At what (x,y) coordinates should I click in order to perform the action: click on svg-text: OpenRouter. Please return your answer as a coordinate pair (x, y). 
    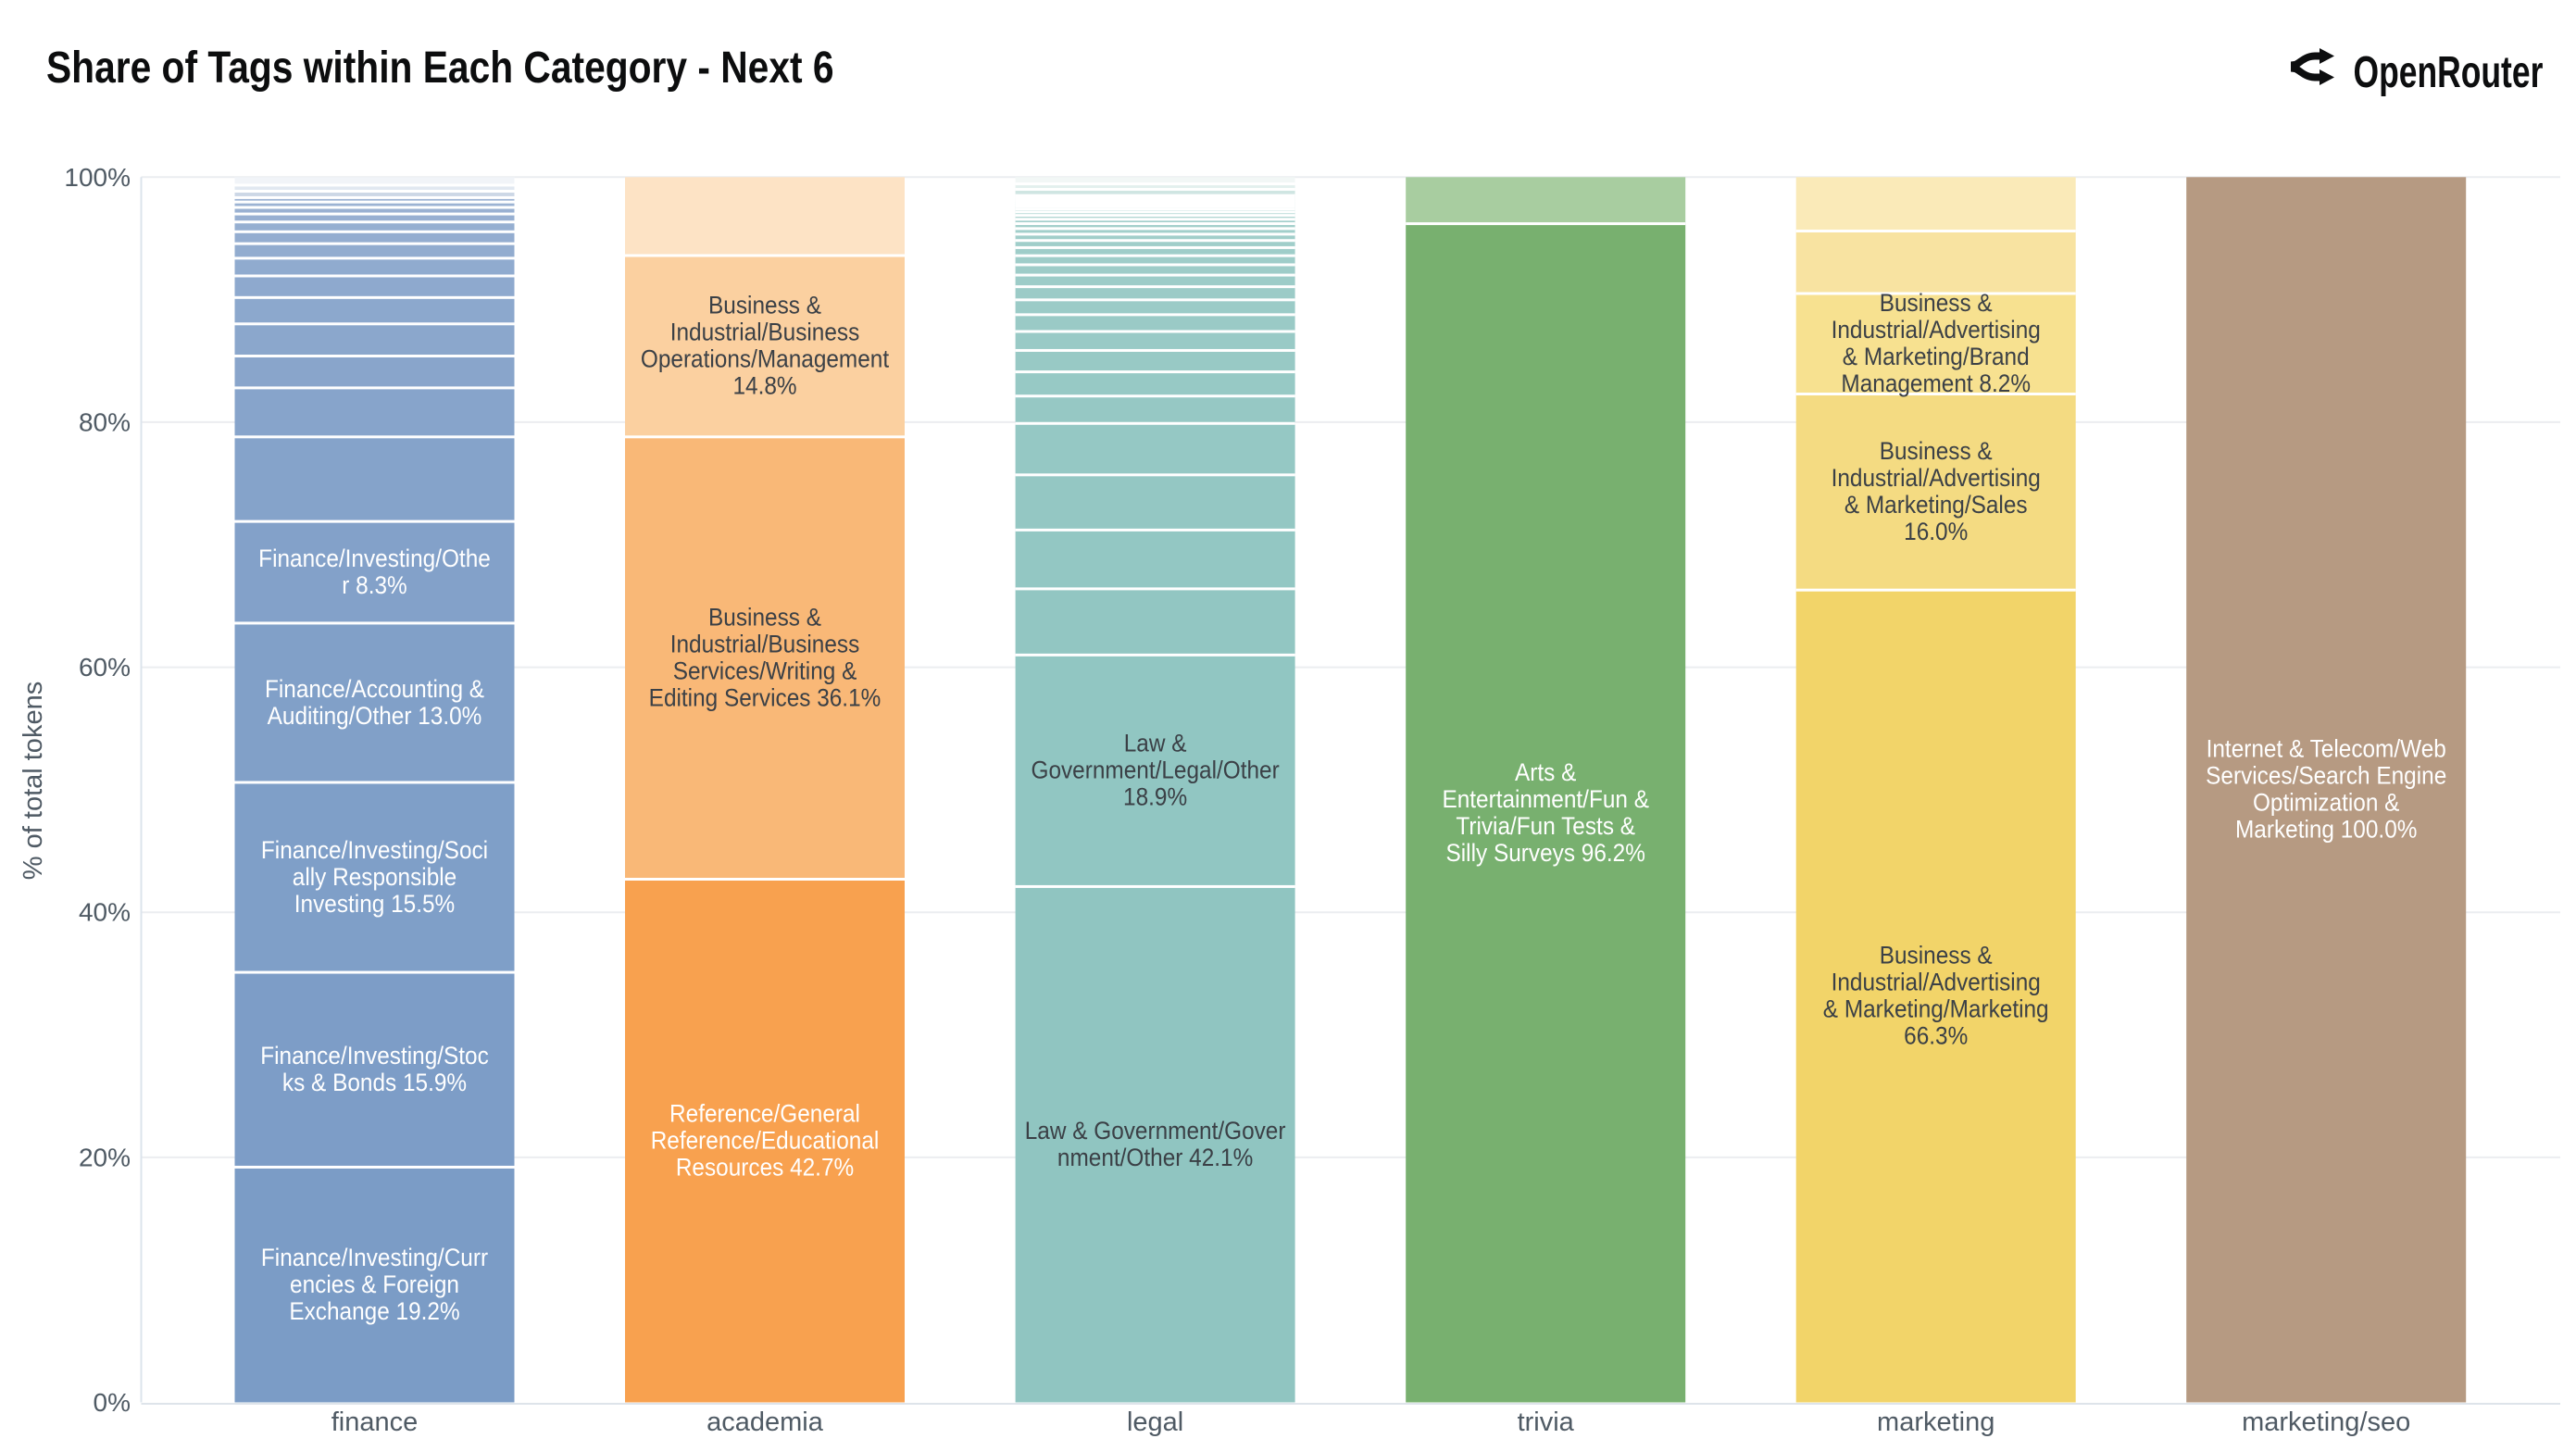
    Looking at the image, I should click on (2449, 72).